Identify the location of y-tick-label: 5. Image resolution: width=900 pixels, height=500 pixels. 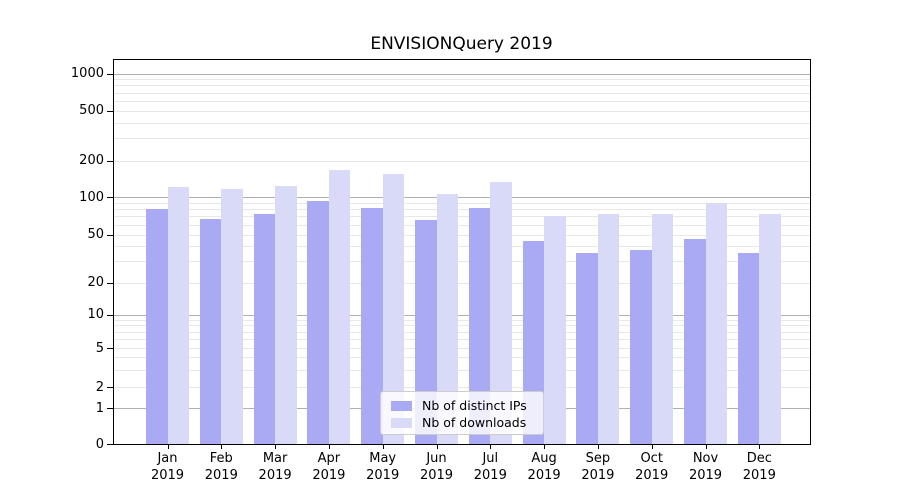
(99, 348).